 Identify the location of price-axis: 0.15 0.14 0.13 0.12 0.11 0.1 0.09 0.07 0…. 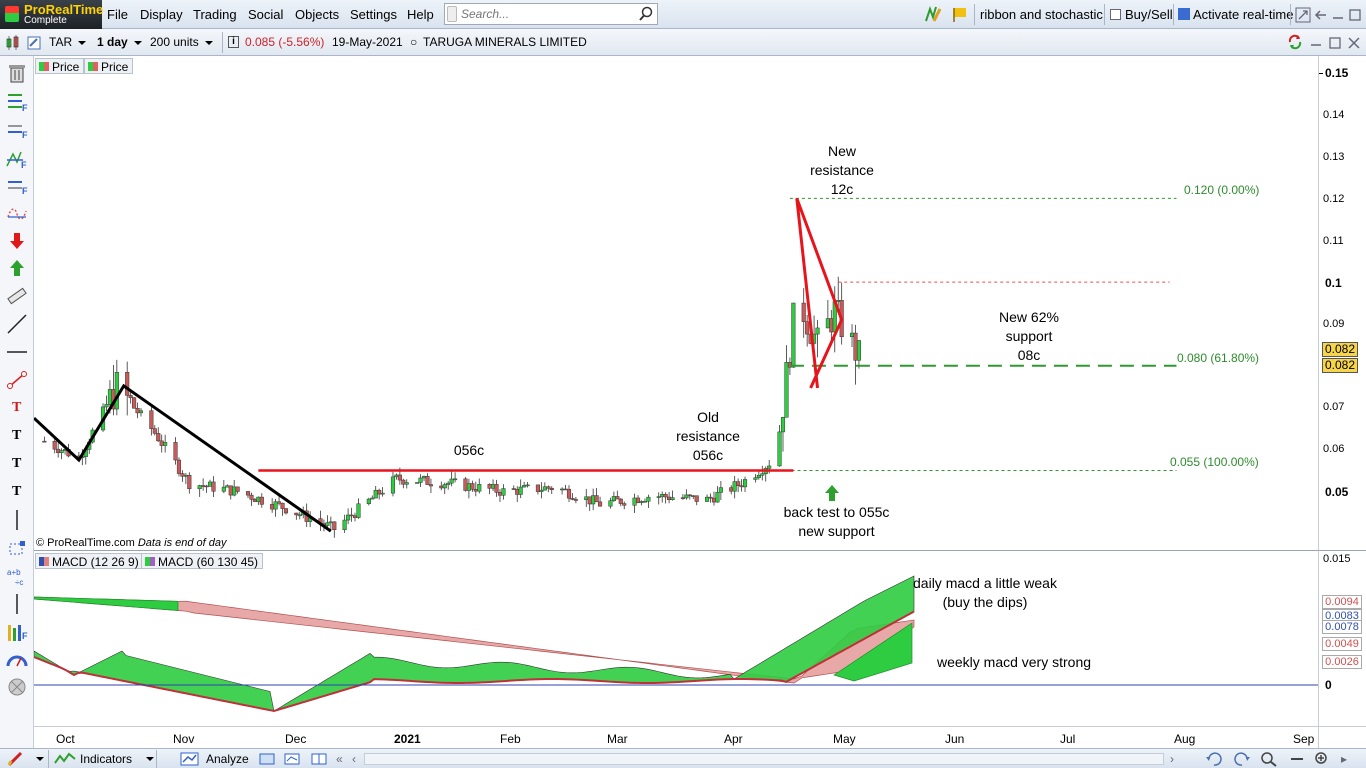
(1342, 303).